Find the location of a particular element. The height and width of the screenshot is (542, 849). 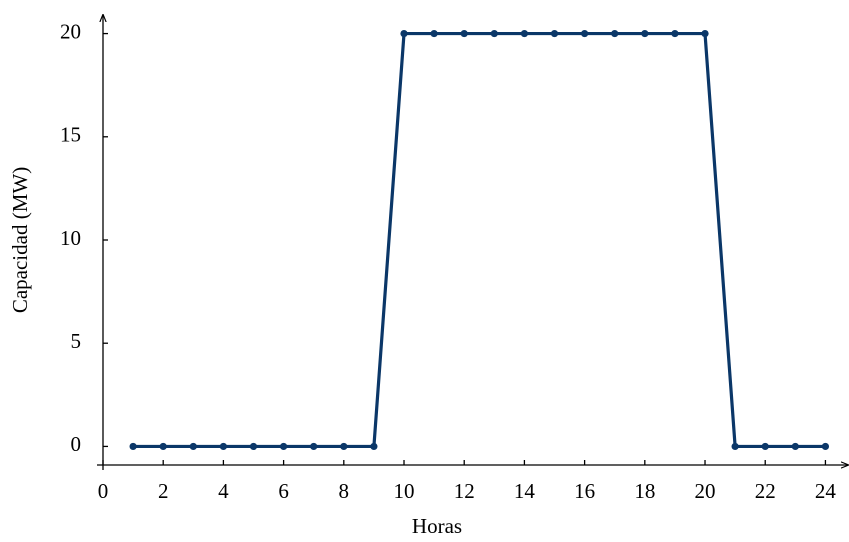

x-tick-label: 10 is located at coordinates (404, 491).